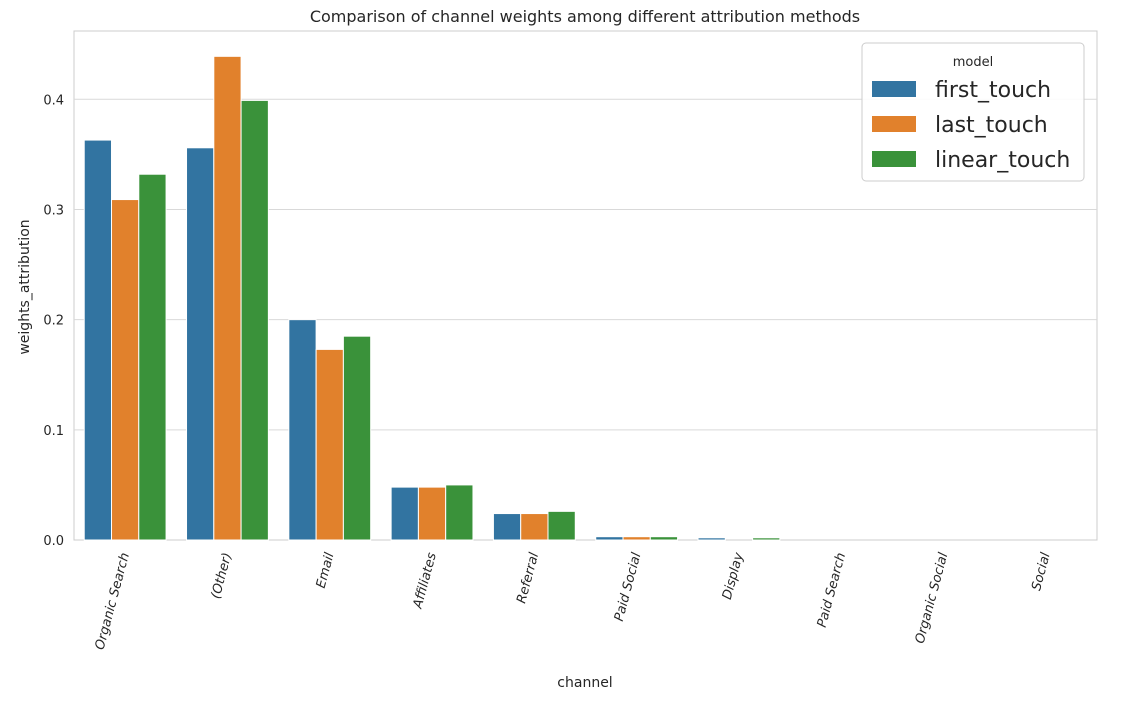 The height and width of the screenshot is (709, 1122). Describe the element at coordinates (113, 601) in the screenshot. I see `x-tick-label: Organic Search` at that location.